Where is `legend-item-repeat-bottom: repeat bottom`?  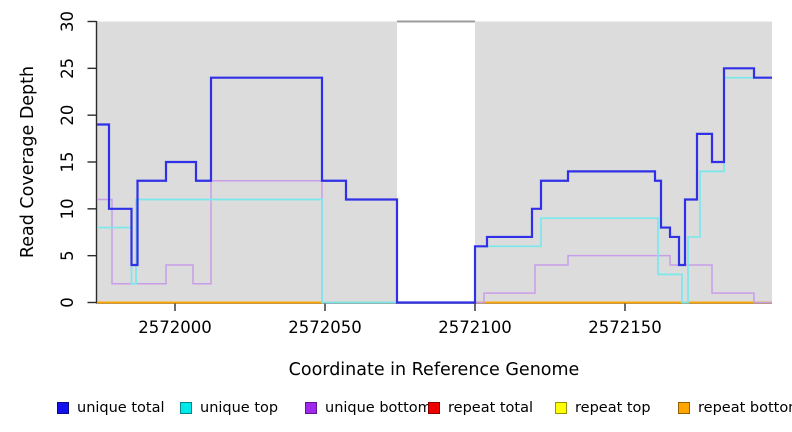 legend-item-repeat-bottom: repeat bottom is located at coordinates (735, 408).